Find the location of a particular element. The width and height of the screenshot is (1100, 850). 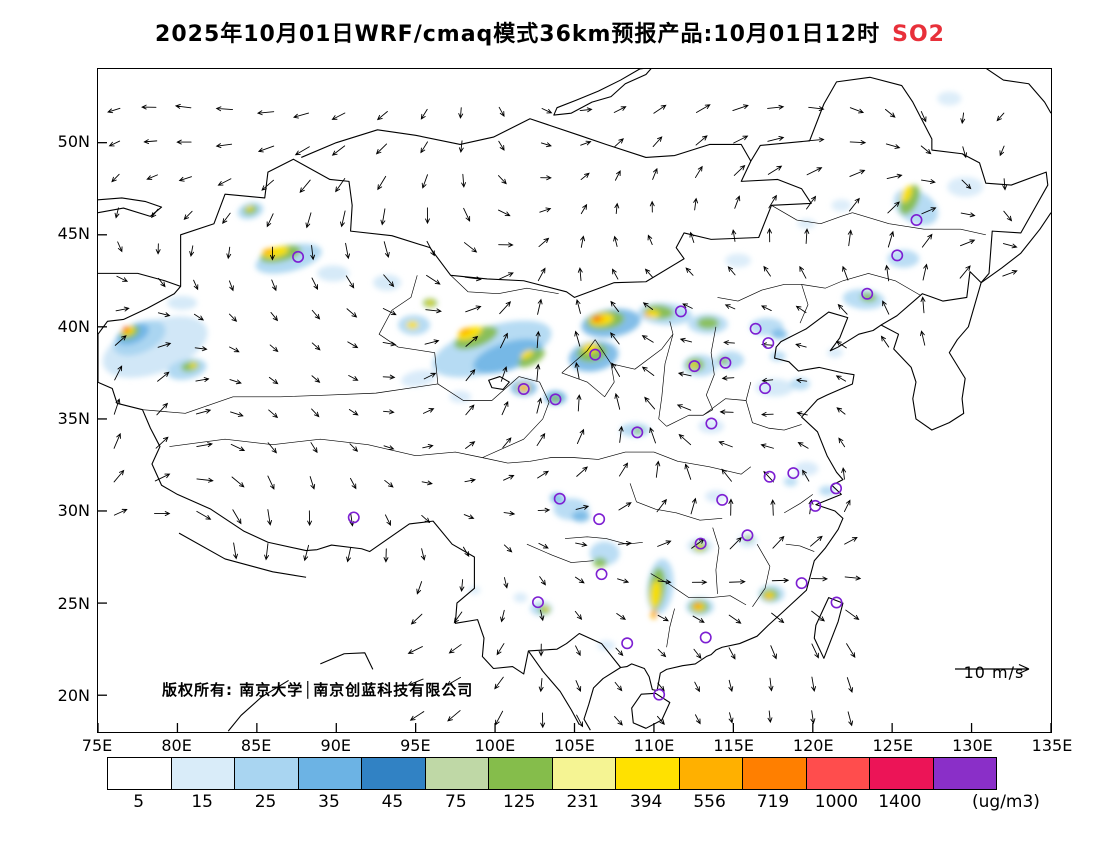

lon-tick-label: 120E is located at coordinates (813, 745).